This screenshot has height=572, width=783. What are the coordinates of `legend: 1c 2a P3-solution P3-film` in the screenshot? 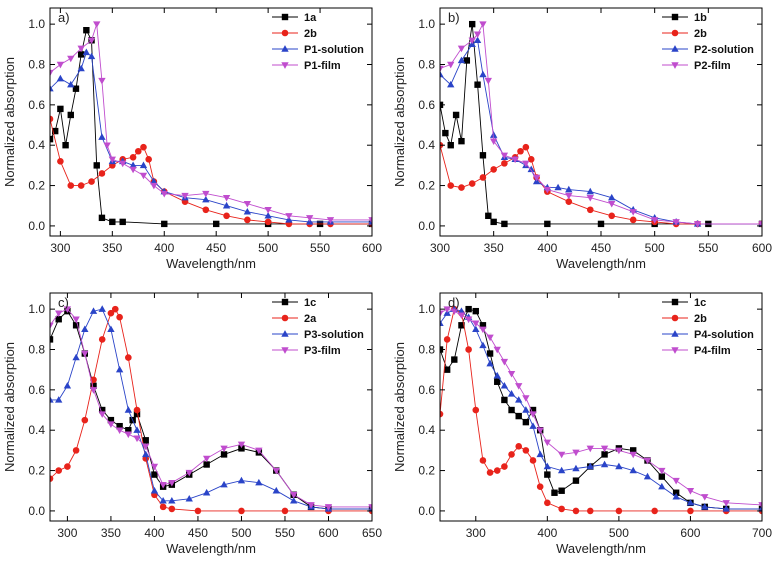 It's located at (318, 327).